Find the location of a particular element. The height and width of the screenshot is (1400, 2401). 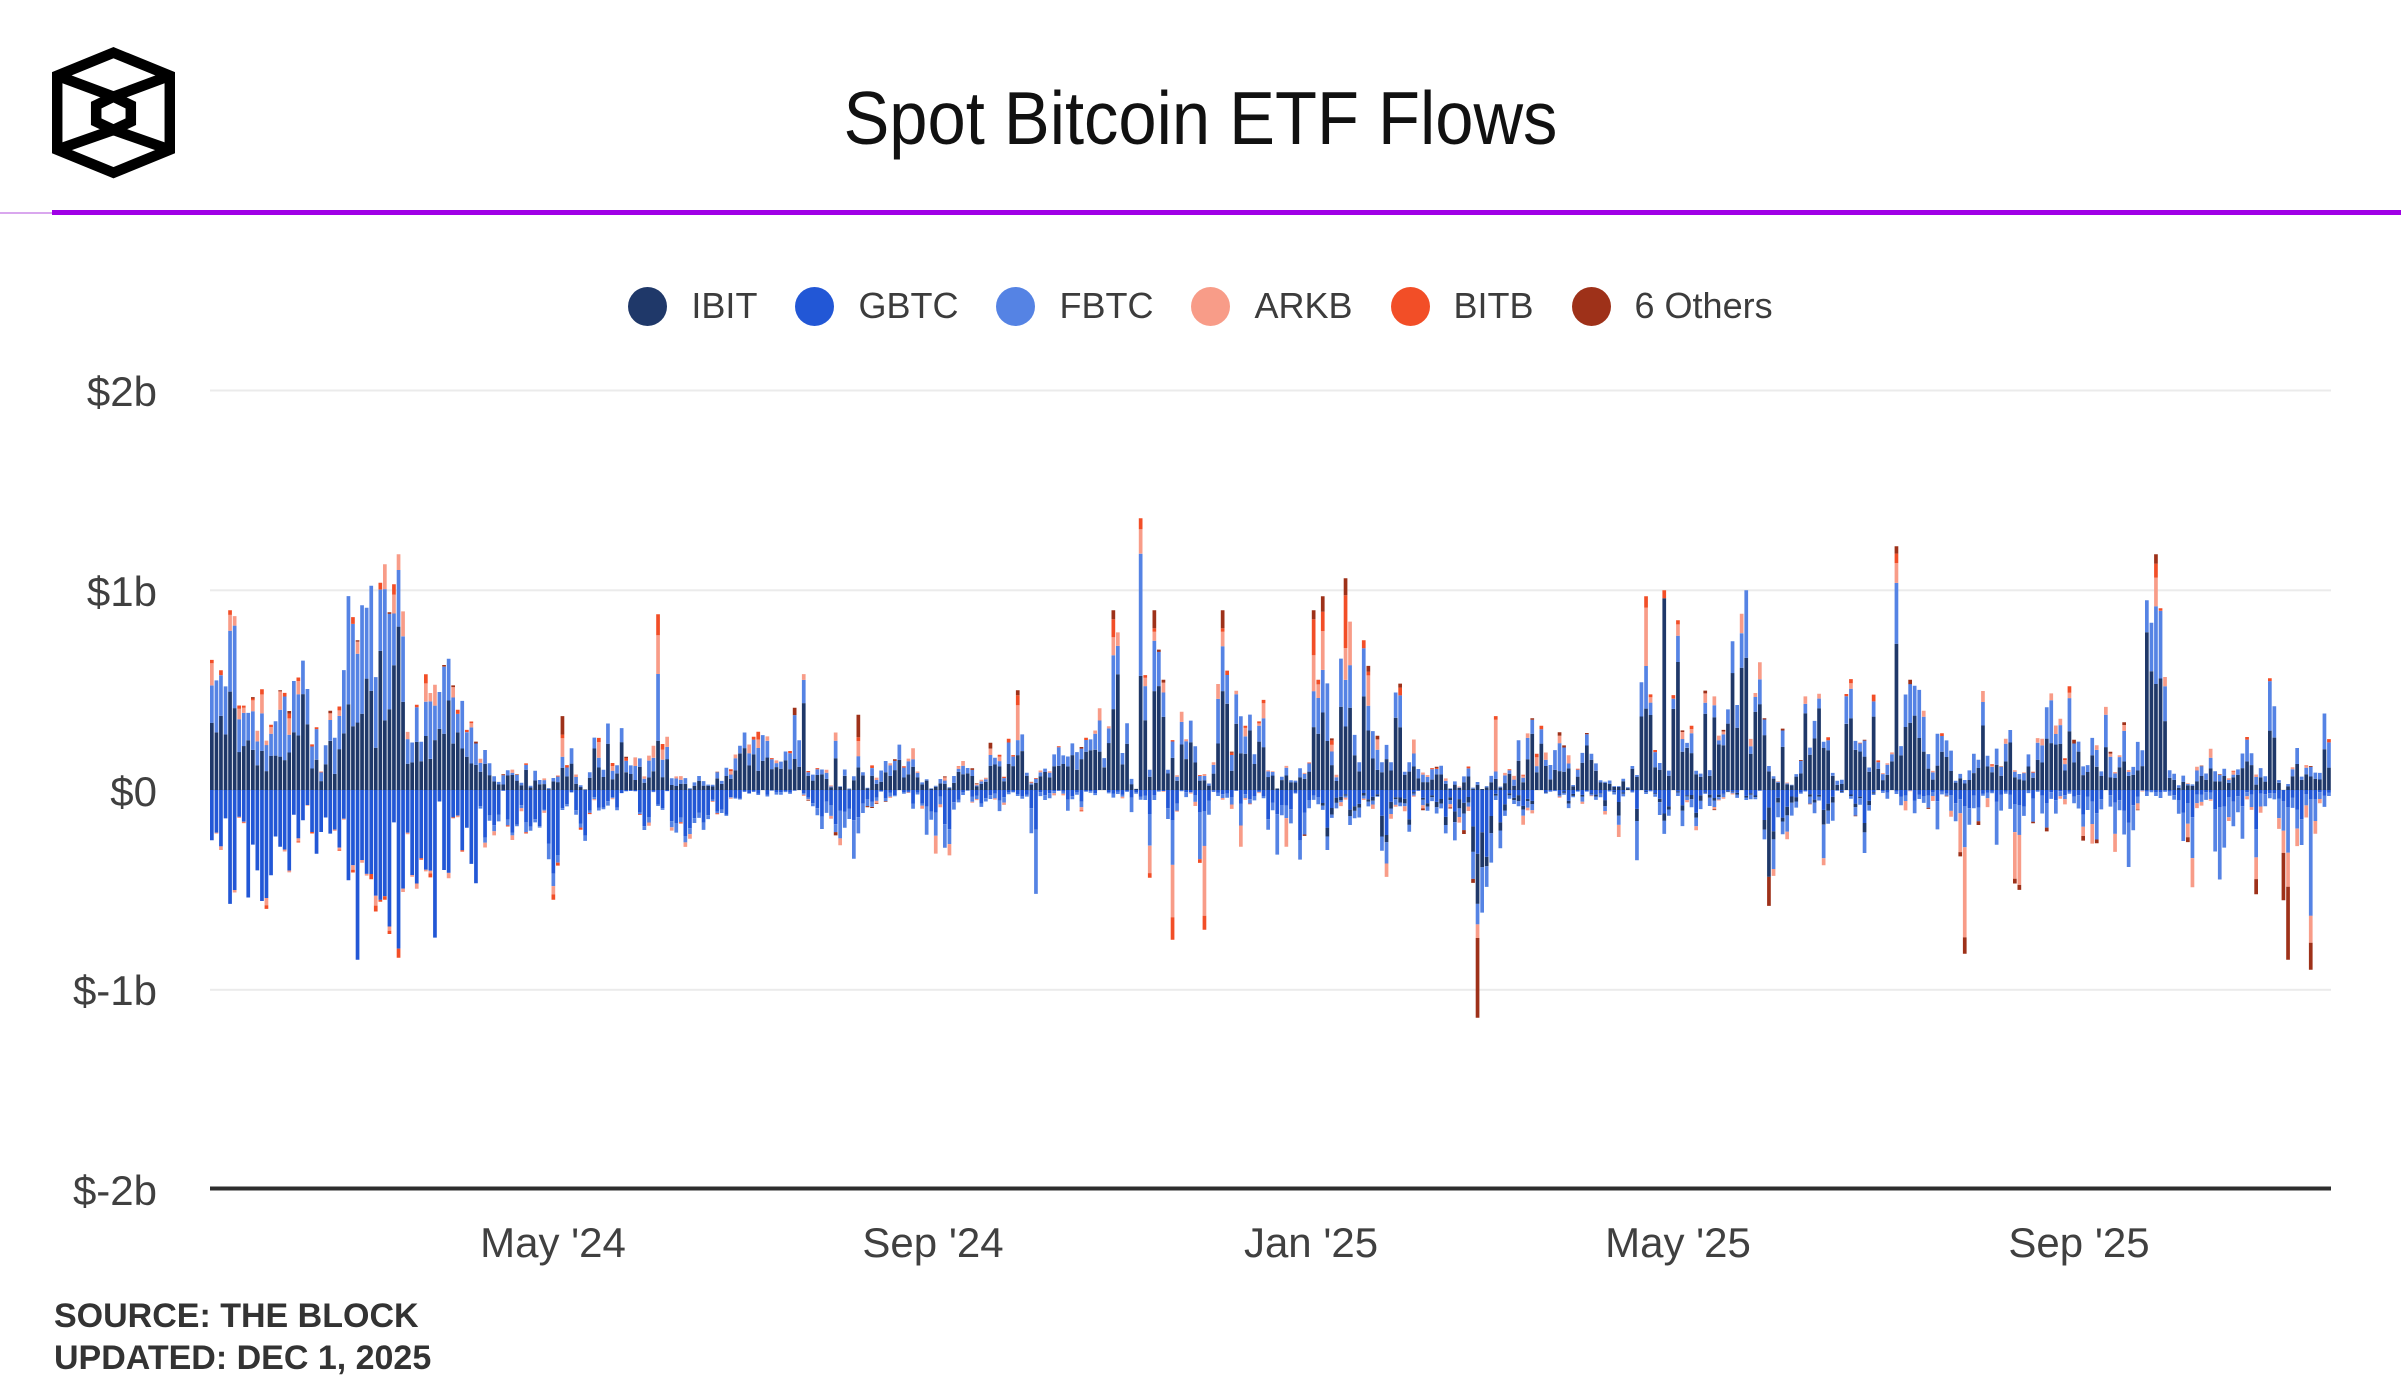

svg-text: Sep '25 is located at coordinates (2078, 1242).